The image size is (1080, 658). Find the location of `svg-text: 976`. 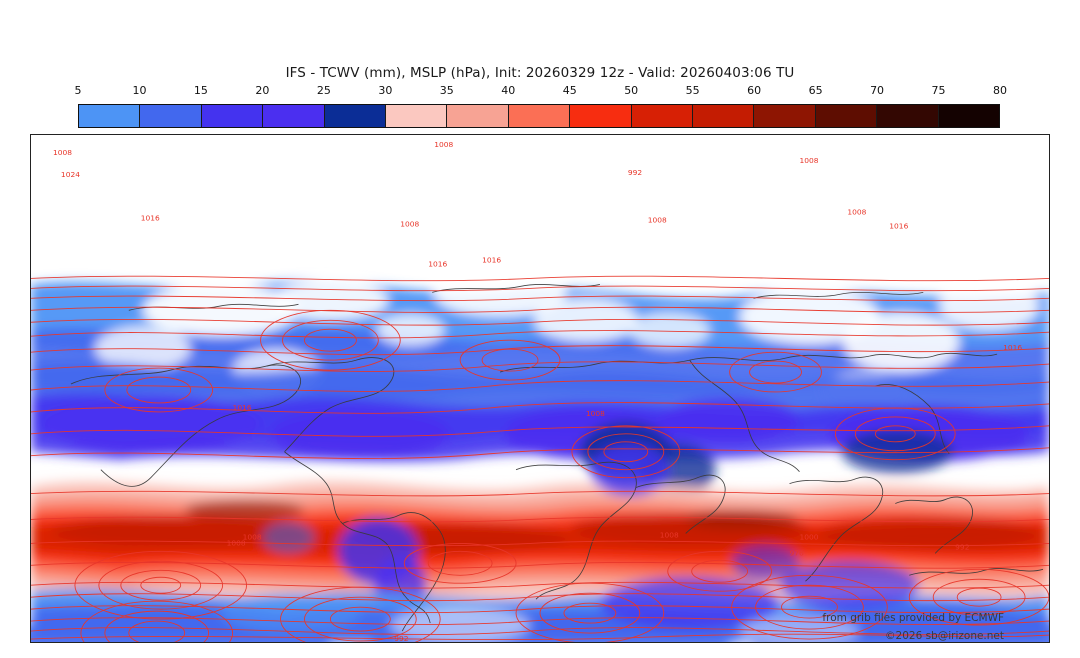

svg-text: 976 is located at coordinates (797, 552).